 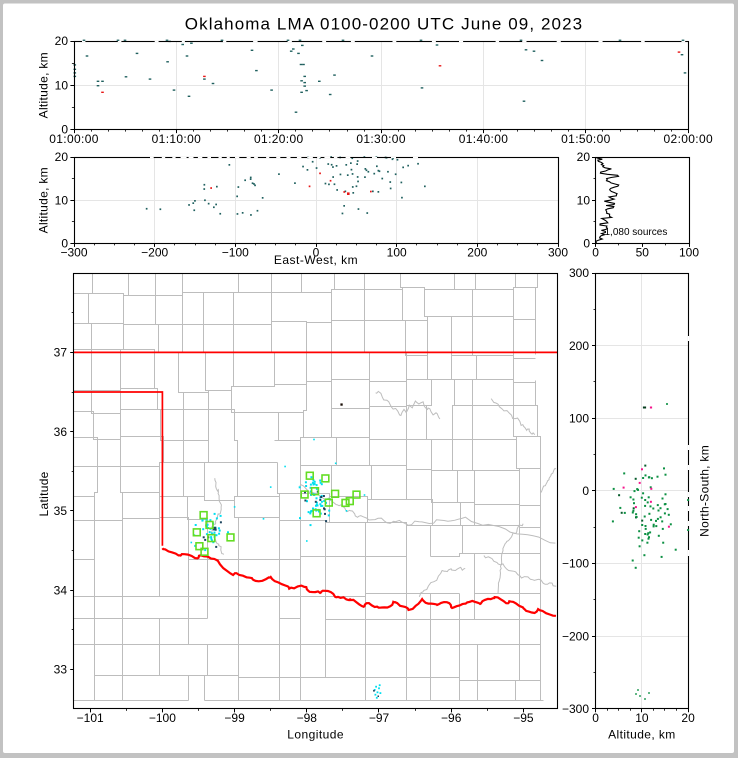 I want to click on svg-text: 35, so click(x=61, y=511).